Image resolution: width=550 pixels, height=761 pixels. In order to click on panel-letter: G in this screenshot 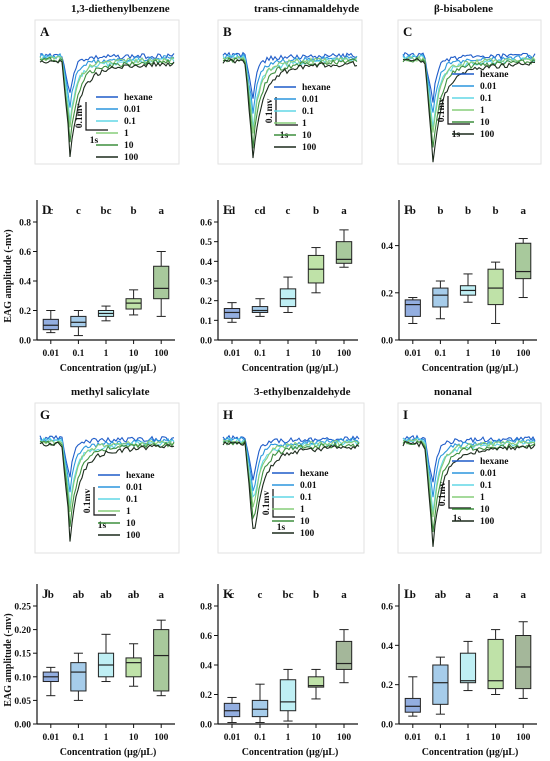, I will do `click(45, 414)`.